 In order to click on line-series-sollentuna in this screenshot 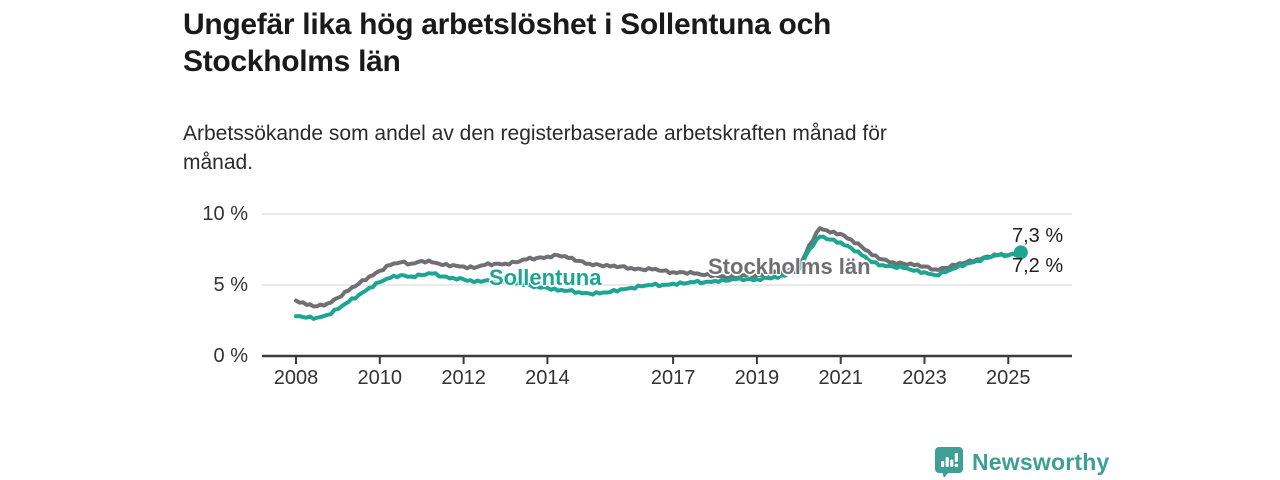, I will do `click(658, 277)`.